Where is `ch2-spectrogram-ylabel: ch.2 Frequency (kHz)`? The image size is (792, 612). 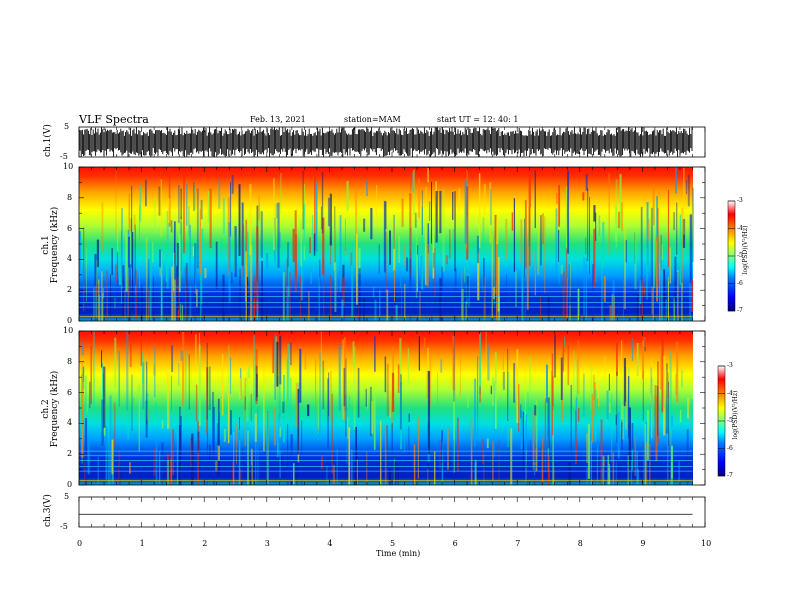 ch2-spectrogram-ylabel: ch.2 Frequency (kHz) is located at coordinates (51, 409).